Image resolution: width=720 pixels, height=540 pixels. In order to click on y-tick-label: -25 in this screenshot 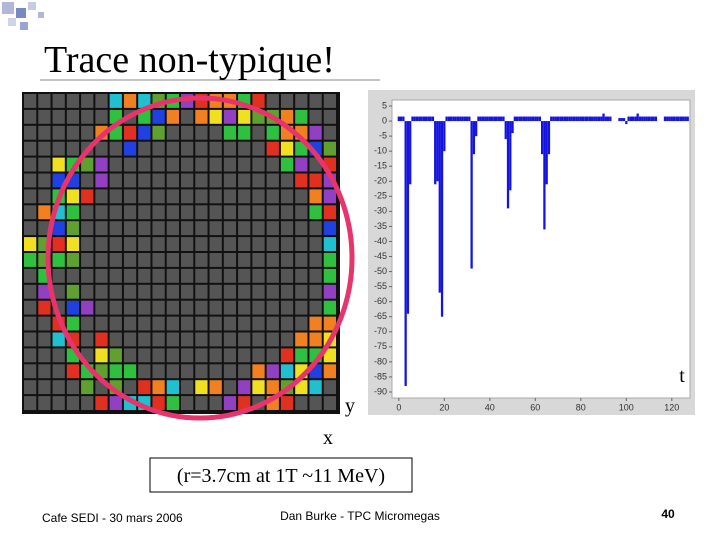, I will do `click(380, 196)`.